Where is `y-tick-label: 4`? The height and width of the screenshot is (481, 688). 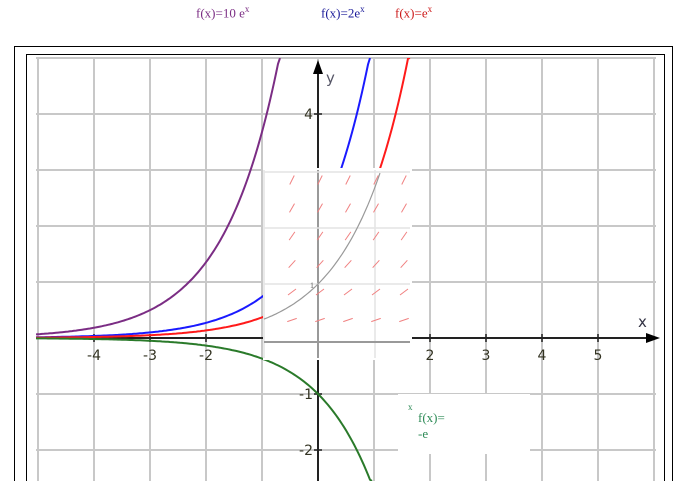 y-tick-label: 4 is located at coordinates (308, 115).